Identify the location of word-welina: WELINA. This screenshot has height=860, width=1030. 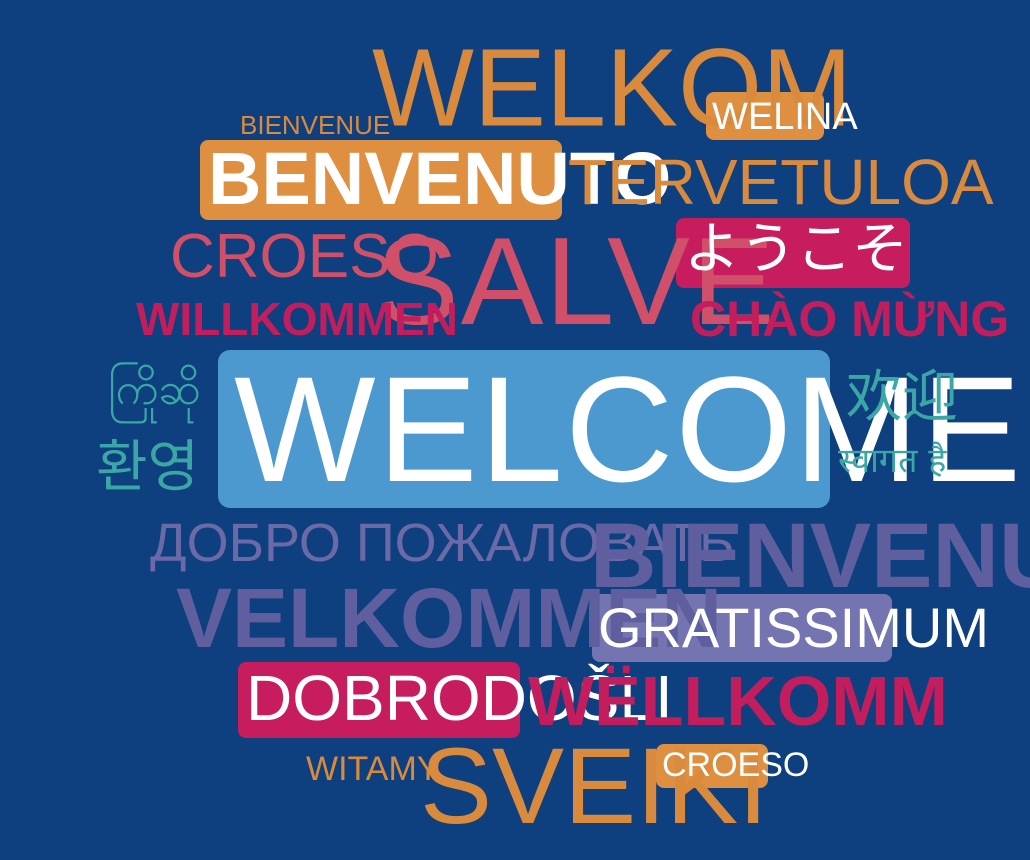
(785, 117).